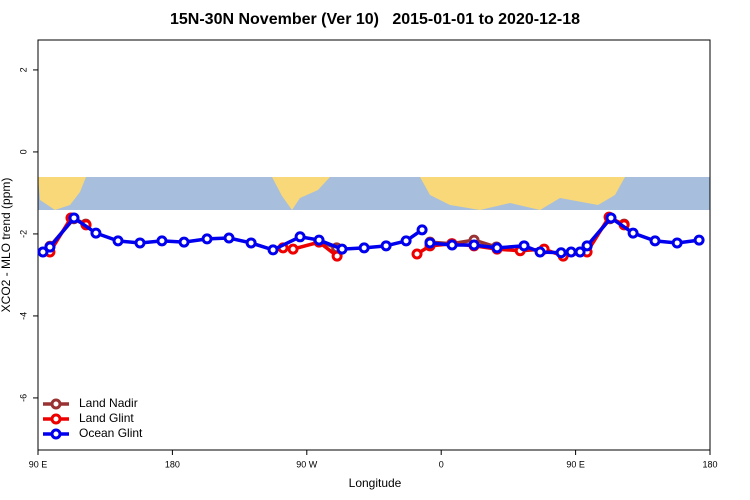  I want to click on legend-label: Land Glint, so click(106, 418).